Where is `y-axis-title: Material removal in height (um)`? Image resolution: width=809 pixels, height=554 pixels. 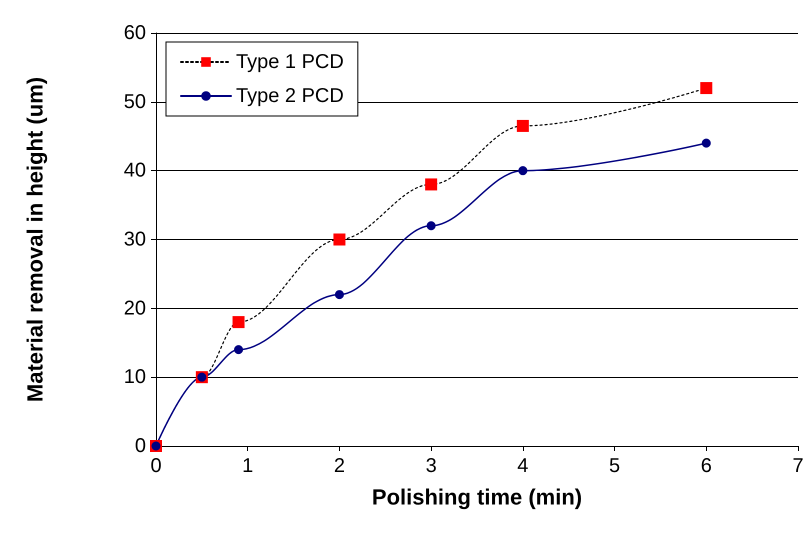
y-axis-title: Material removal in height (um) is located at coordinates (35, 239).